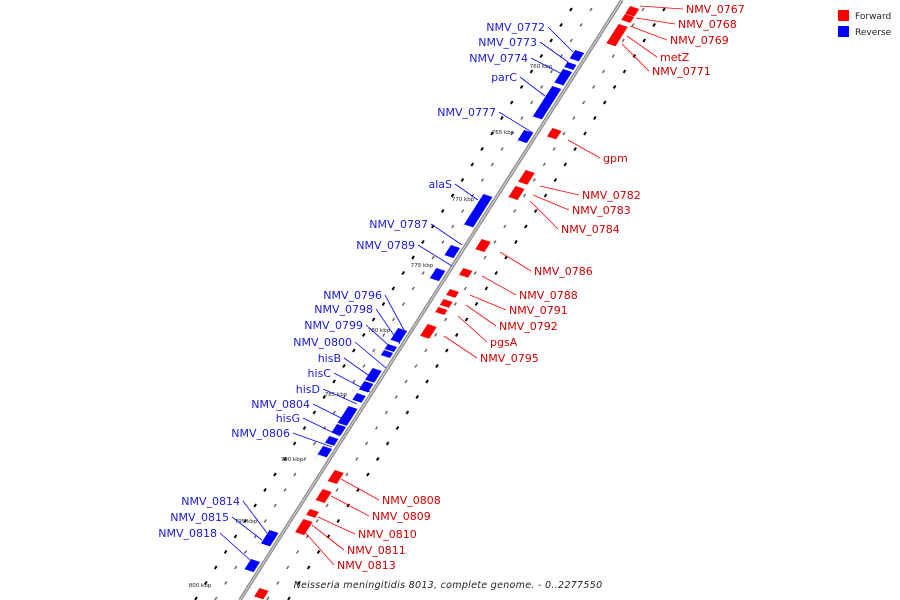  Describe the element at coordinates (260, 433) in the screenshot. I see `gene-label-nmv-0806: NMV_0806` at that location.